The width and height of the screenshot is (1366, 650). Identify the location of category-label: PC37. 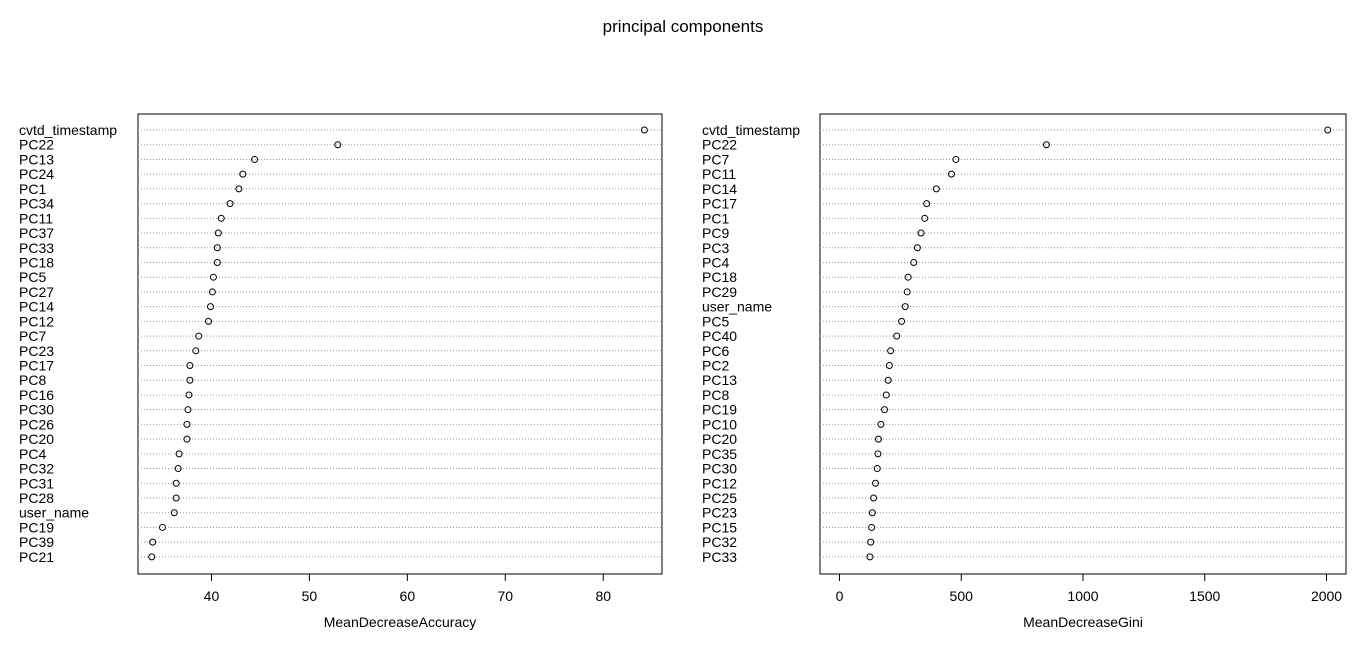
(36, 233).